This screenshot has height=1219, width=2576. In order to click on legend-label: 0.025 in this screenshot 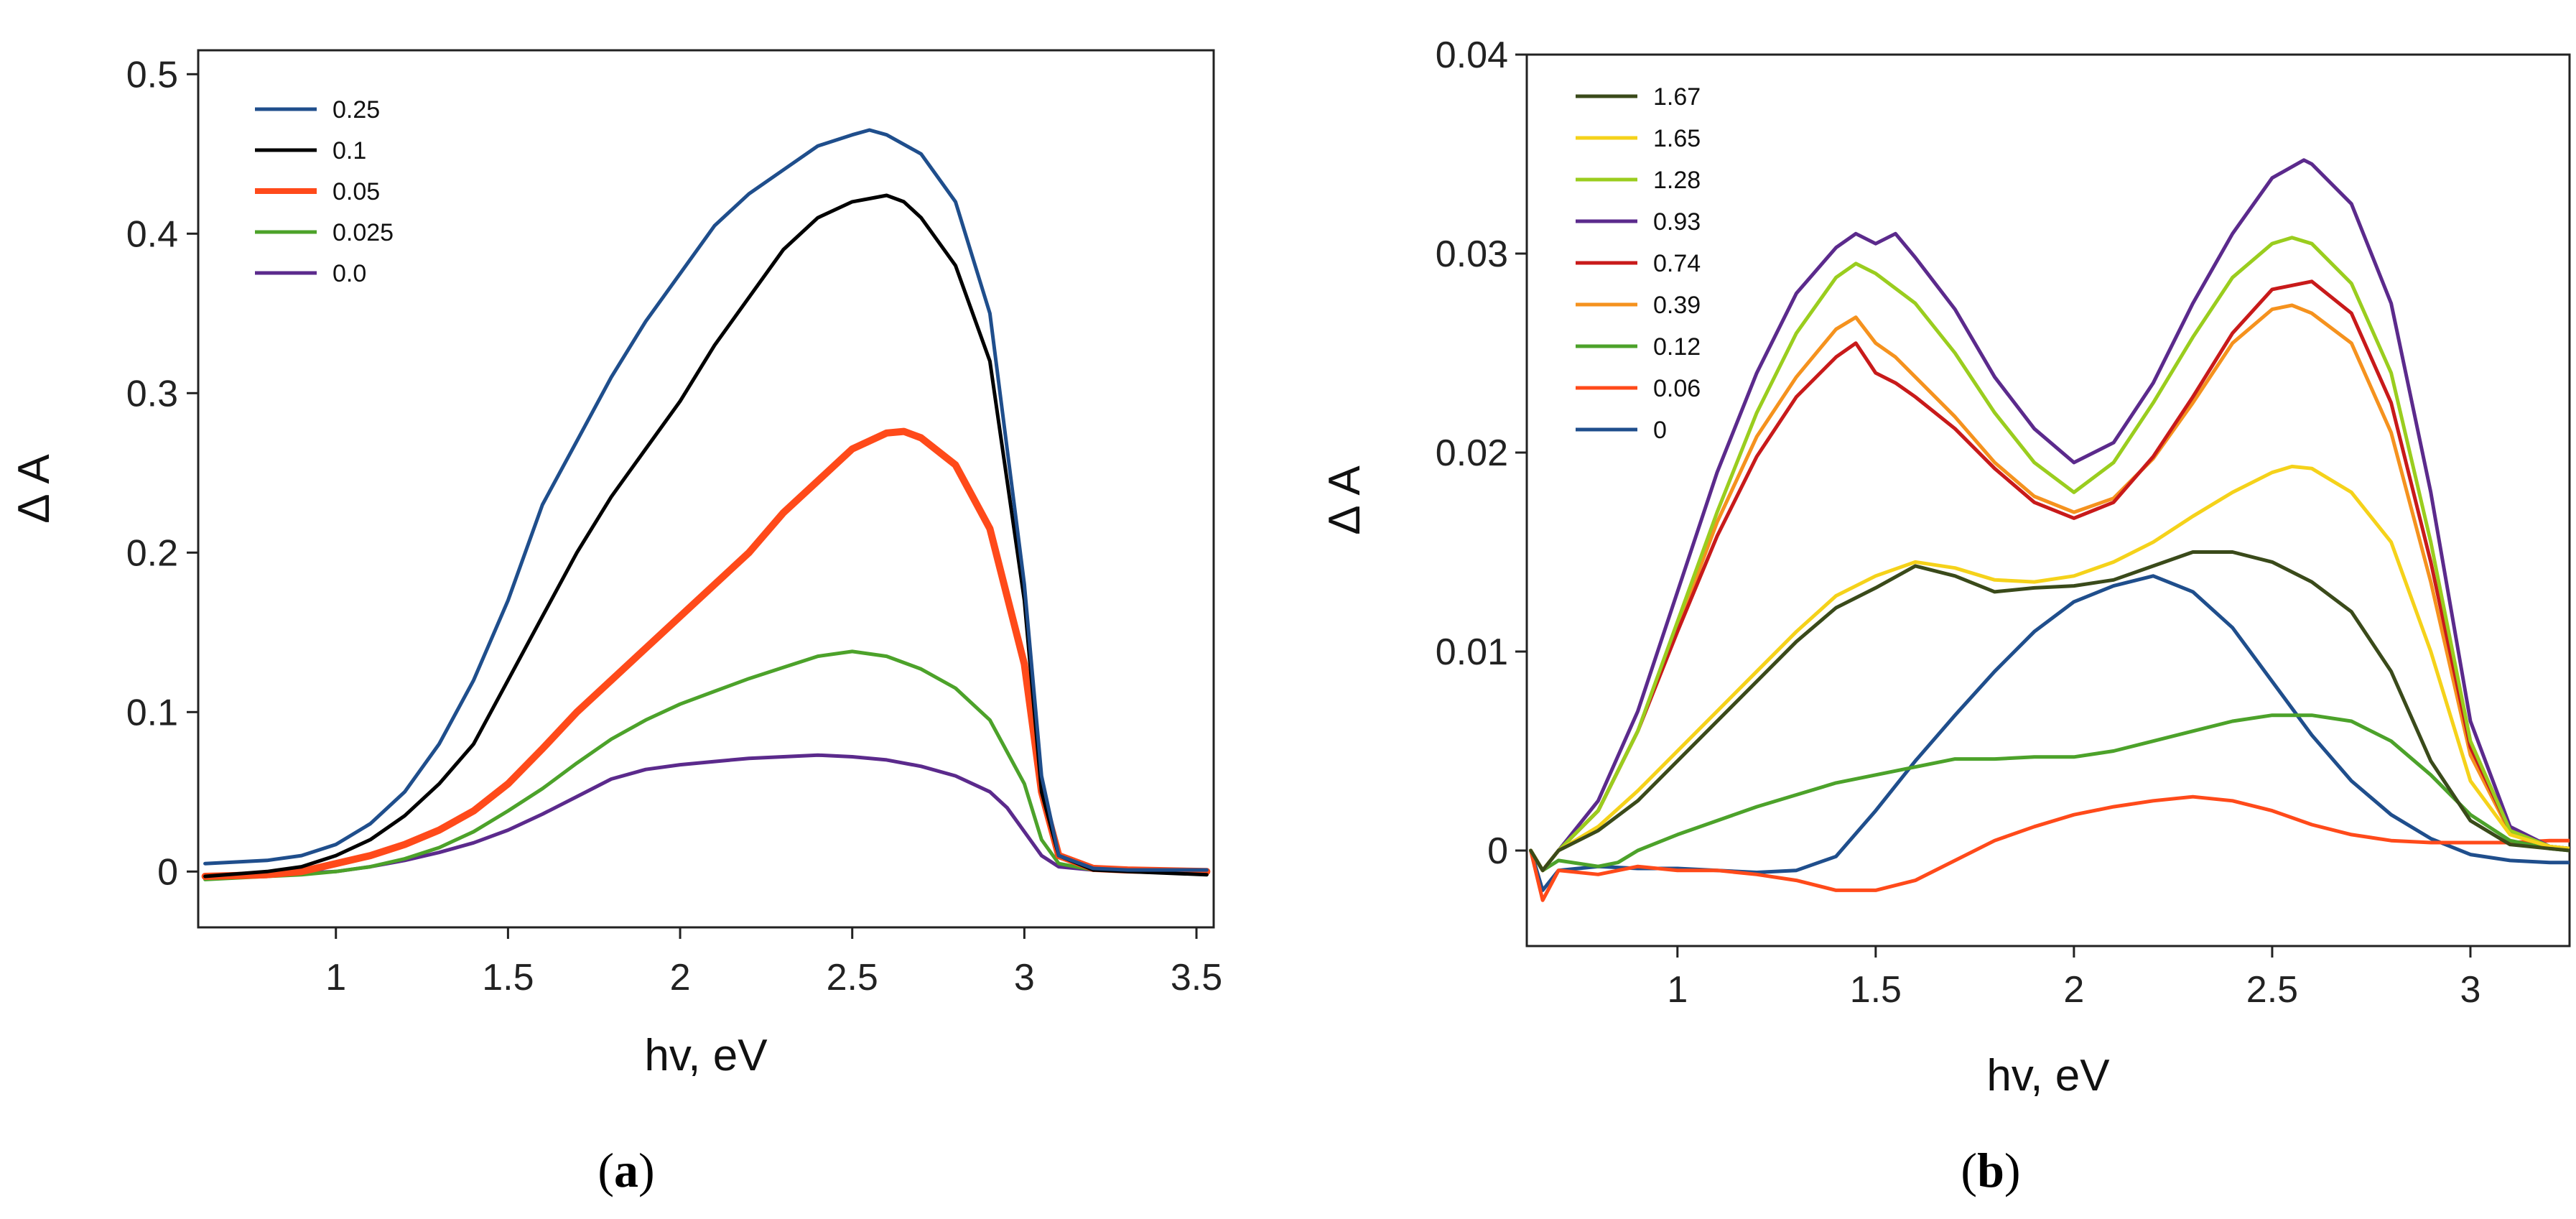, I will do `click(363, 232)`.